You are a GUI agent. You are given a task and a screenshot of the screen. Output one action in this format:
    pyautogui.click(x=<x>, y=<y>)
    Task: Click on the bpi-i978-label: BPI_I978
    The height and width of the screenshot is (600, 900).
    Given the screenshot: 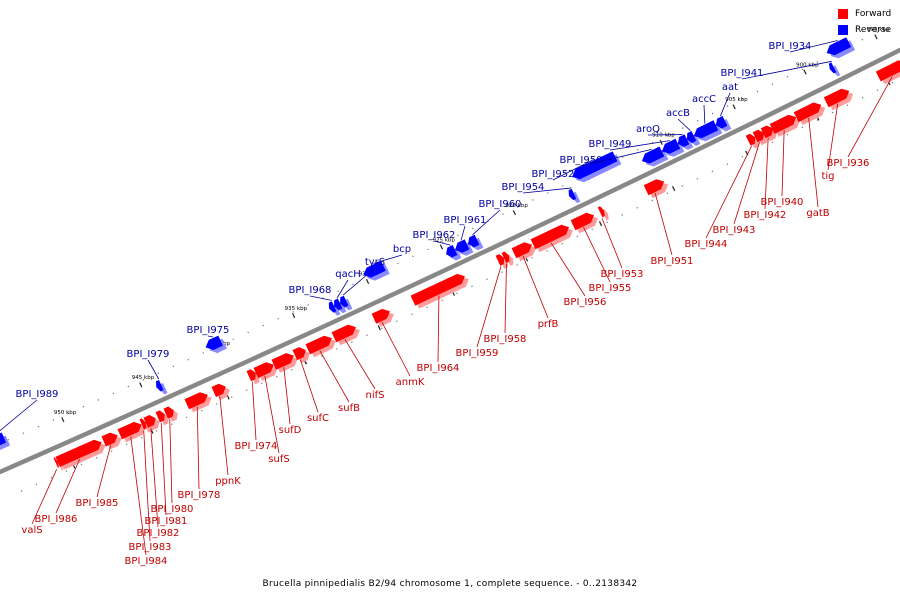 What is the action you would take?
    pyautogui.click(x=199, y=495)
    